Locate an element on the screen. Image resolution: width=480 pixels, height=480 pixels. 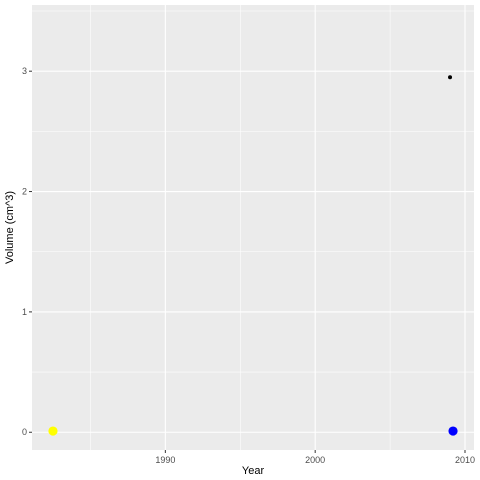
x-tick-label: 2000 is located at coordinates (315, 460).